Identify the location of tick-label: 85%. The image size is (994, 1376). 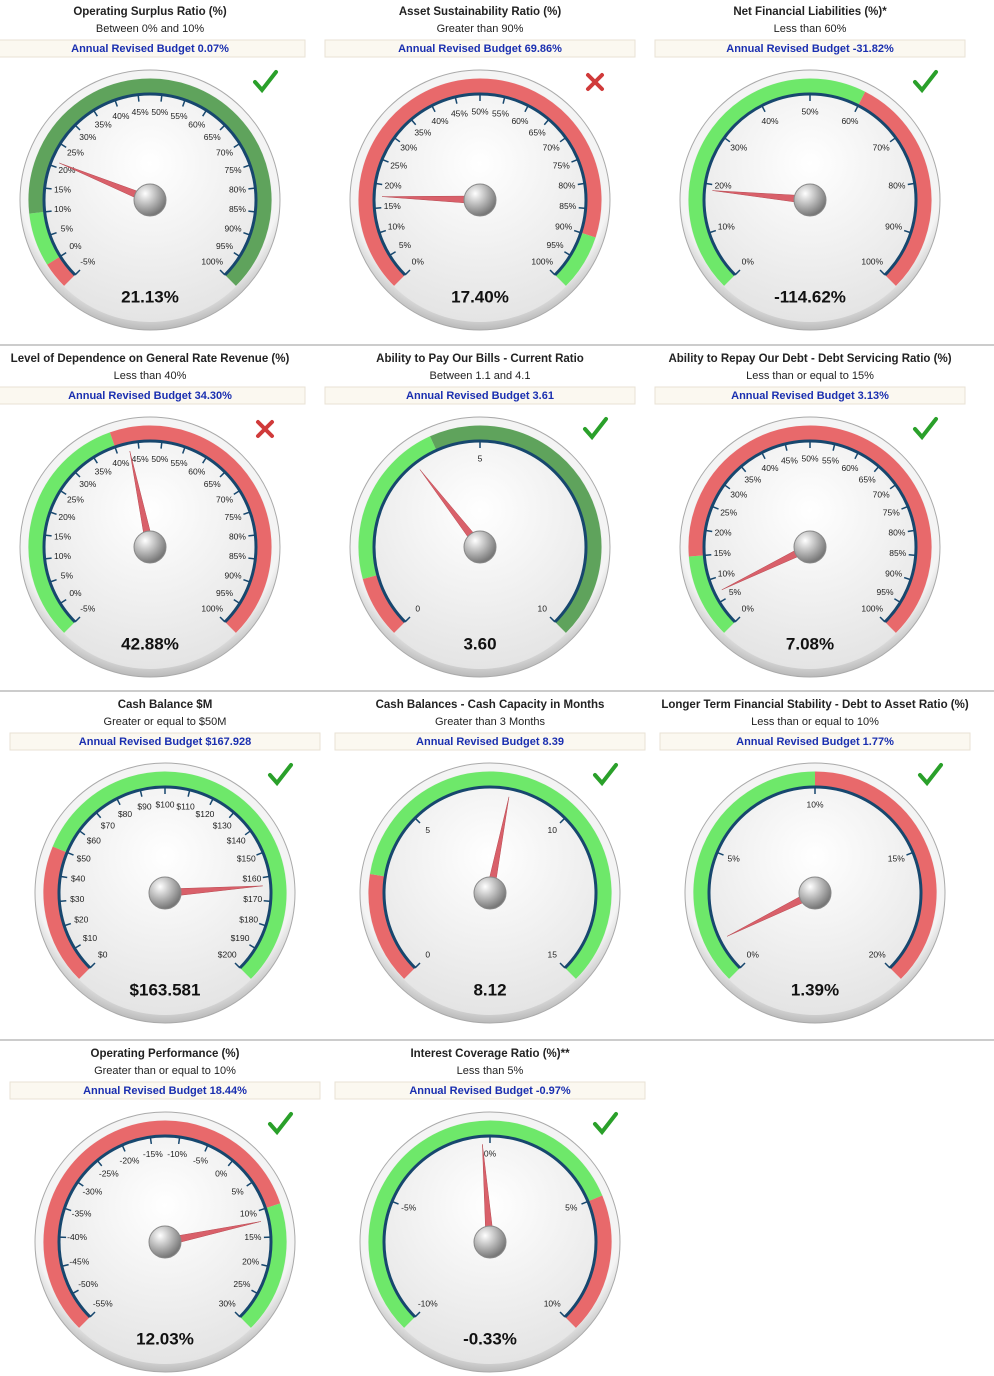
(237, 556).